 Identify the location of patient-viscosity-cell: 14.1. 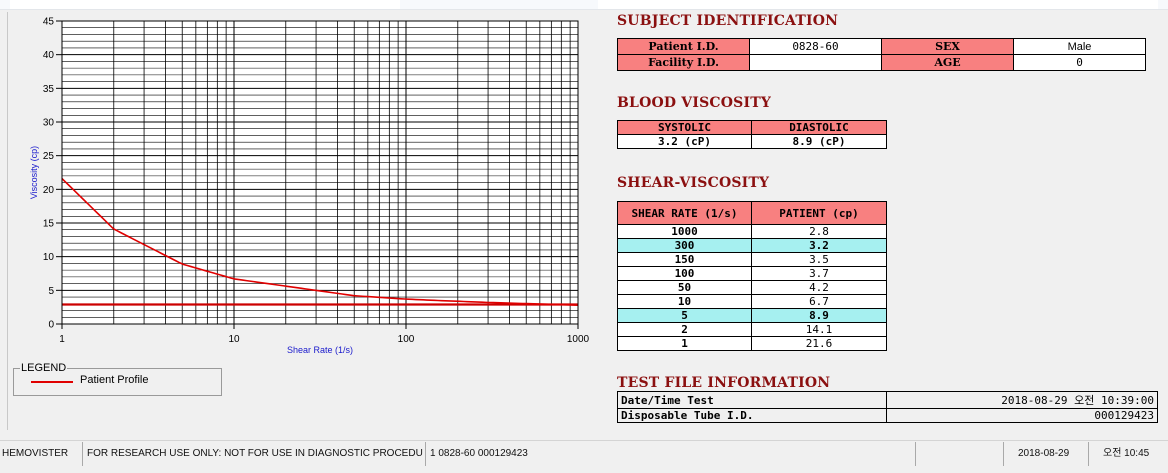
(819, 329).